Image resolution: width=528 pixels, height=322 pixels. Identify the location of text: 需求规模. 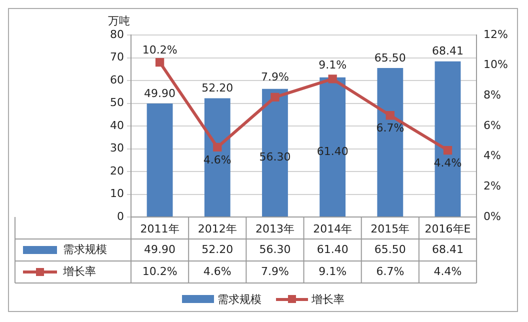
(240, 299).